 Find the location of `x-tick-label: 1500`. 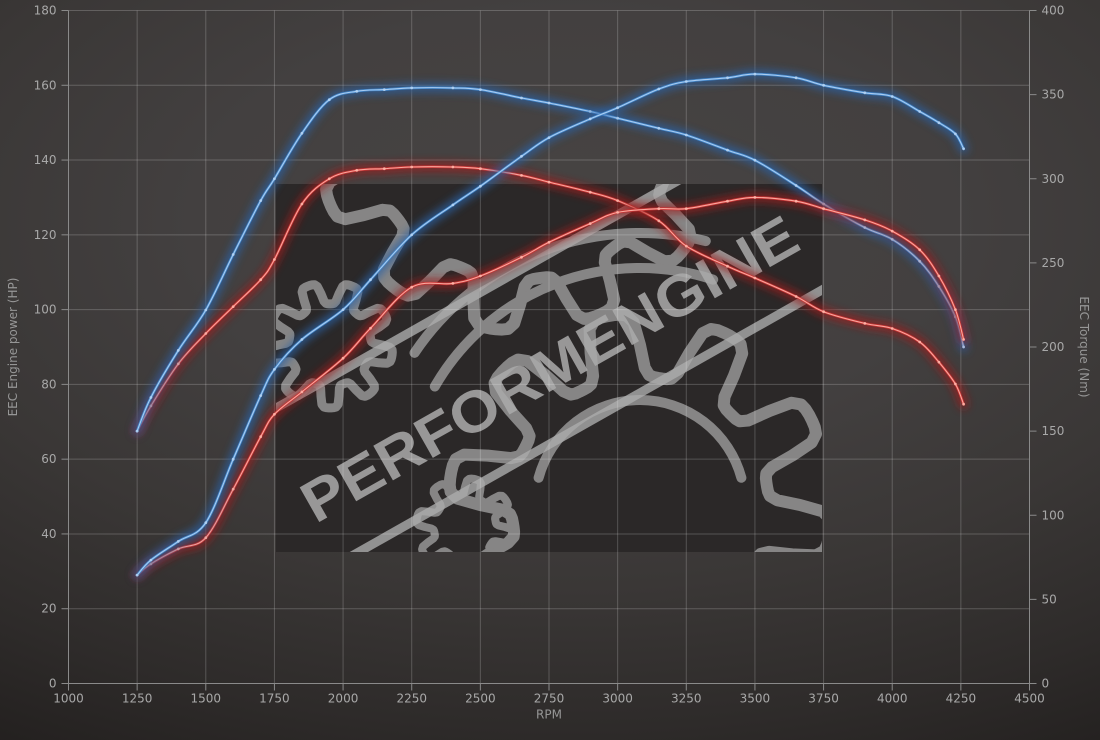

x-tick-label: 1500 is located at coordinates (206, 699).